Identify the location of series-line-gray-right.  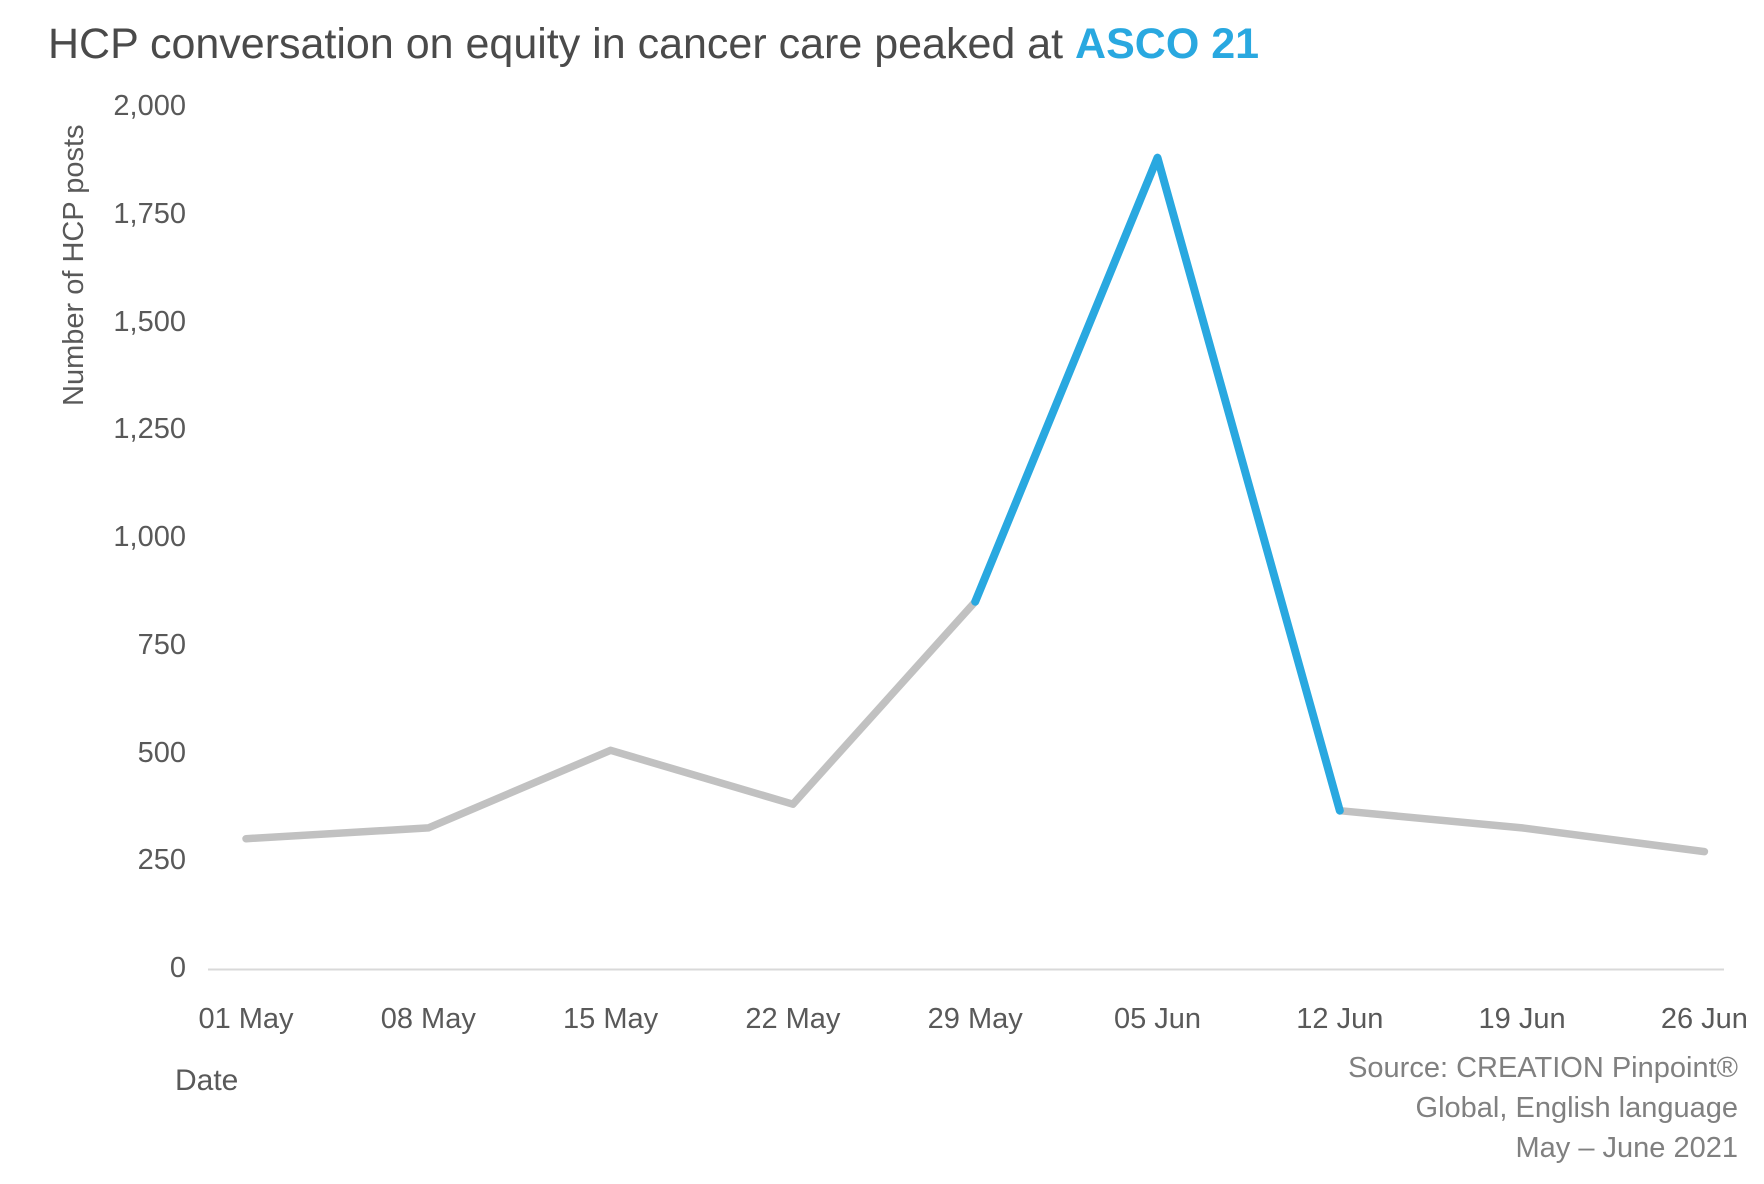
(1522, 831).